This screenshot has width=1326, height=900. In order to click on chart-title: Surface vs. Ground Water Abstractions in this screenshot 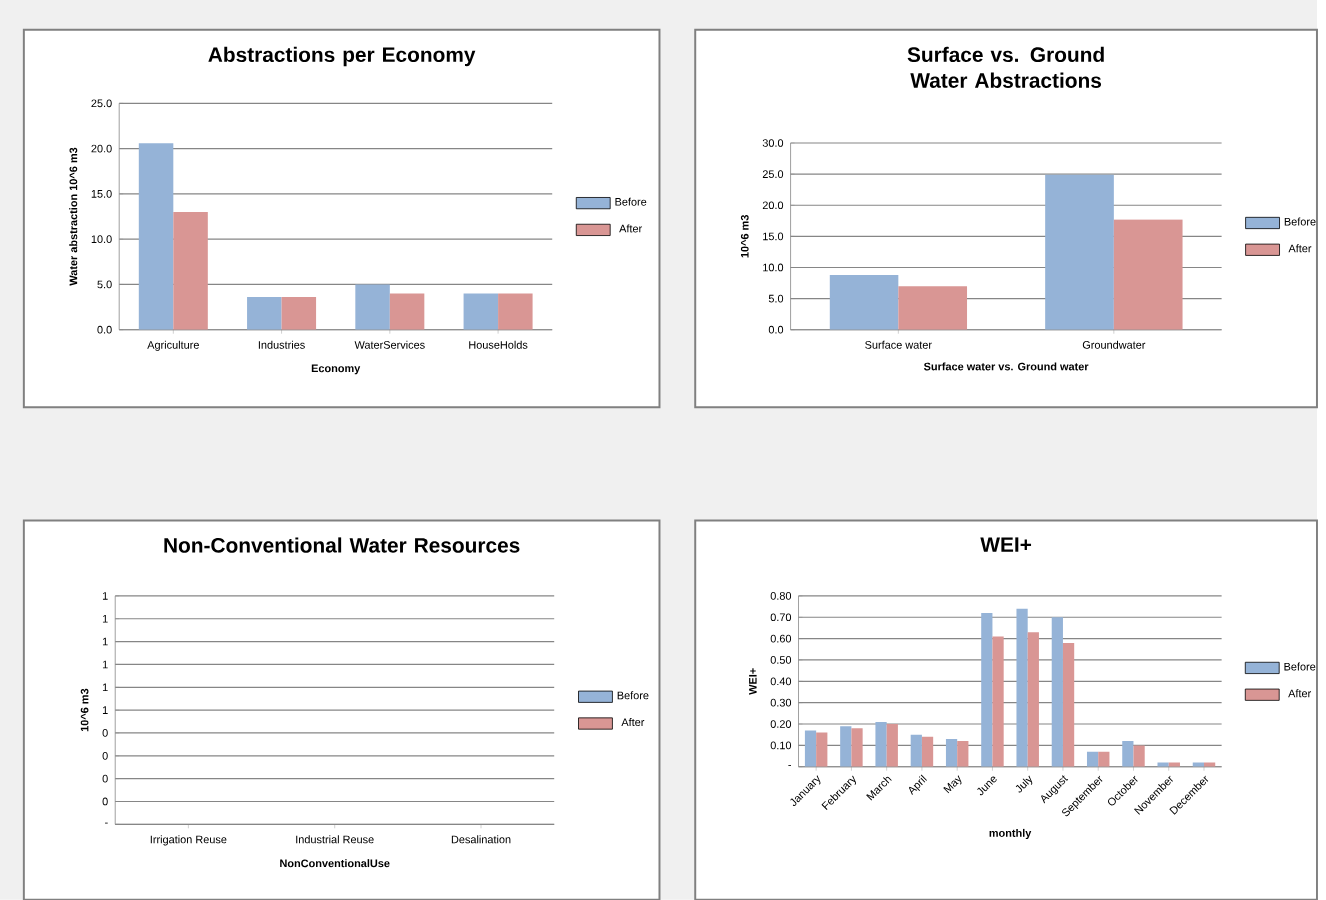, I will do `click(1005, 67)`.